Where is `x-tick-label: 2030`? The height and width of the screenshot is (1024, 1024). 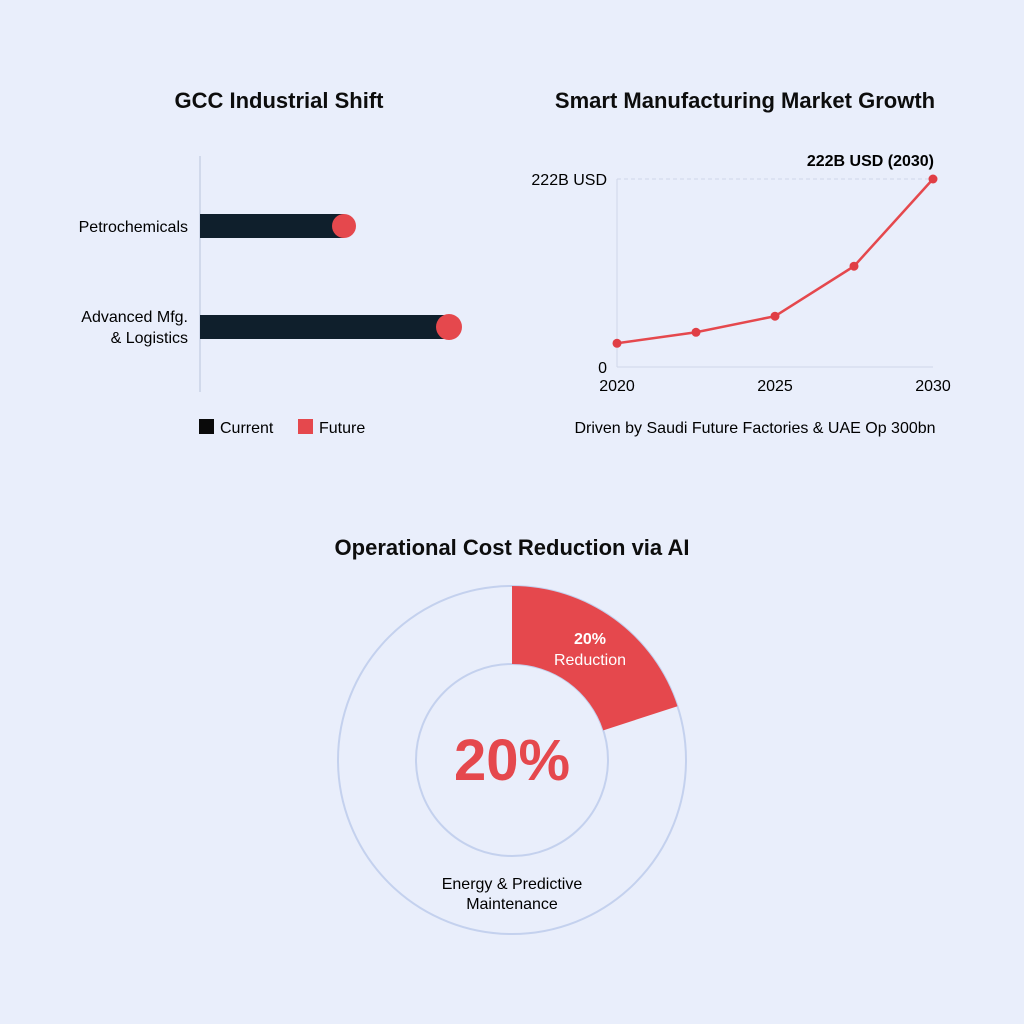
x-tick-label: 2030 is located at coordinates (933, 386).